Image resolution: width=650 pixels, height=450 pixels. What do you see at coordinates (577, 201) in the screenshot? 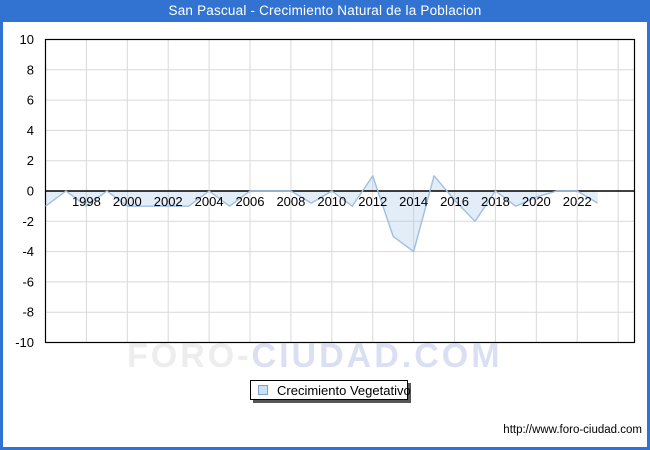
I see `svg-text: 2022` at bounding box center [577, 201].